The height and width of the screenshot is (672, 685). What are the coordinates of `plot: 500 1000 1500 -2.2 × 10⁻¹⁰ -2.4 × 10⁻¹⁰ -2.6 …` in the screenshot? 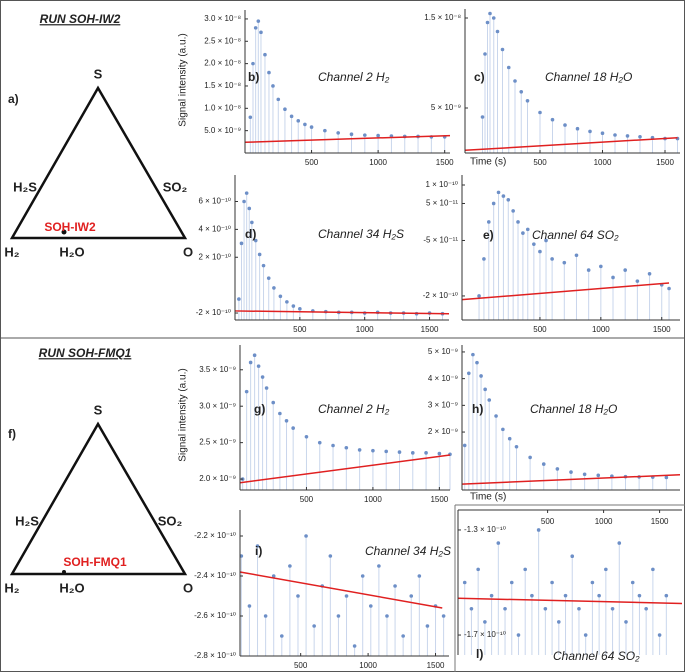 It's located at (322, 590).